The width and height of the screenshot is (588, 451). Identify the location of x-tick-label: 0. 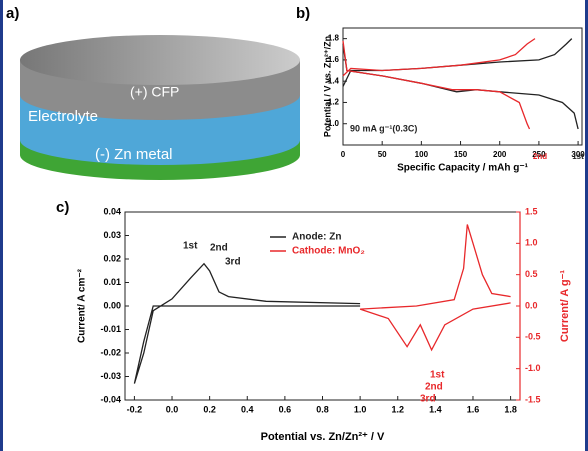
(343, 154).